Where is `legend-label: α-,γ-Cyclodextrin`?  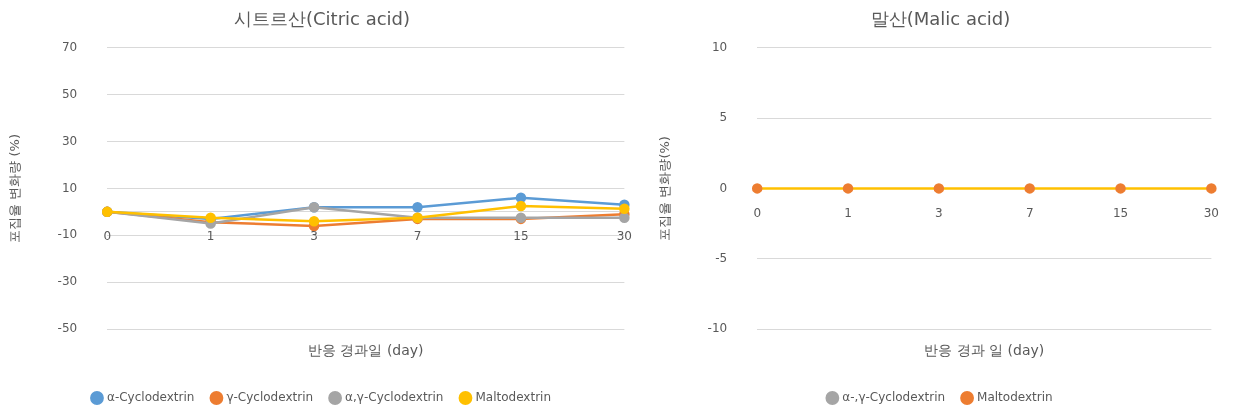 legend-label: α-,γ-Cyclodextrin is located at coordinates (894, 397).